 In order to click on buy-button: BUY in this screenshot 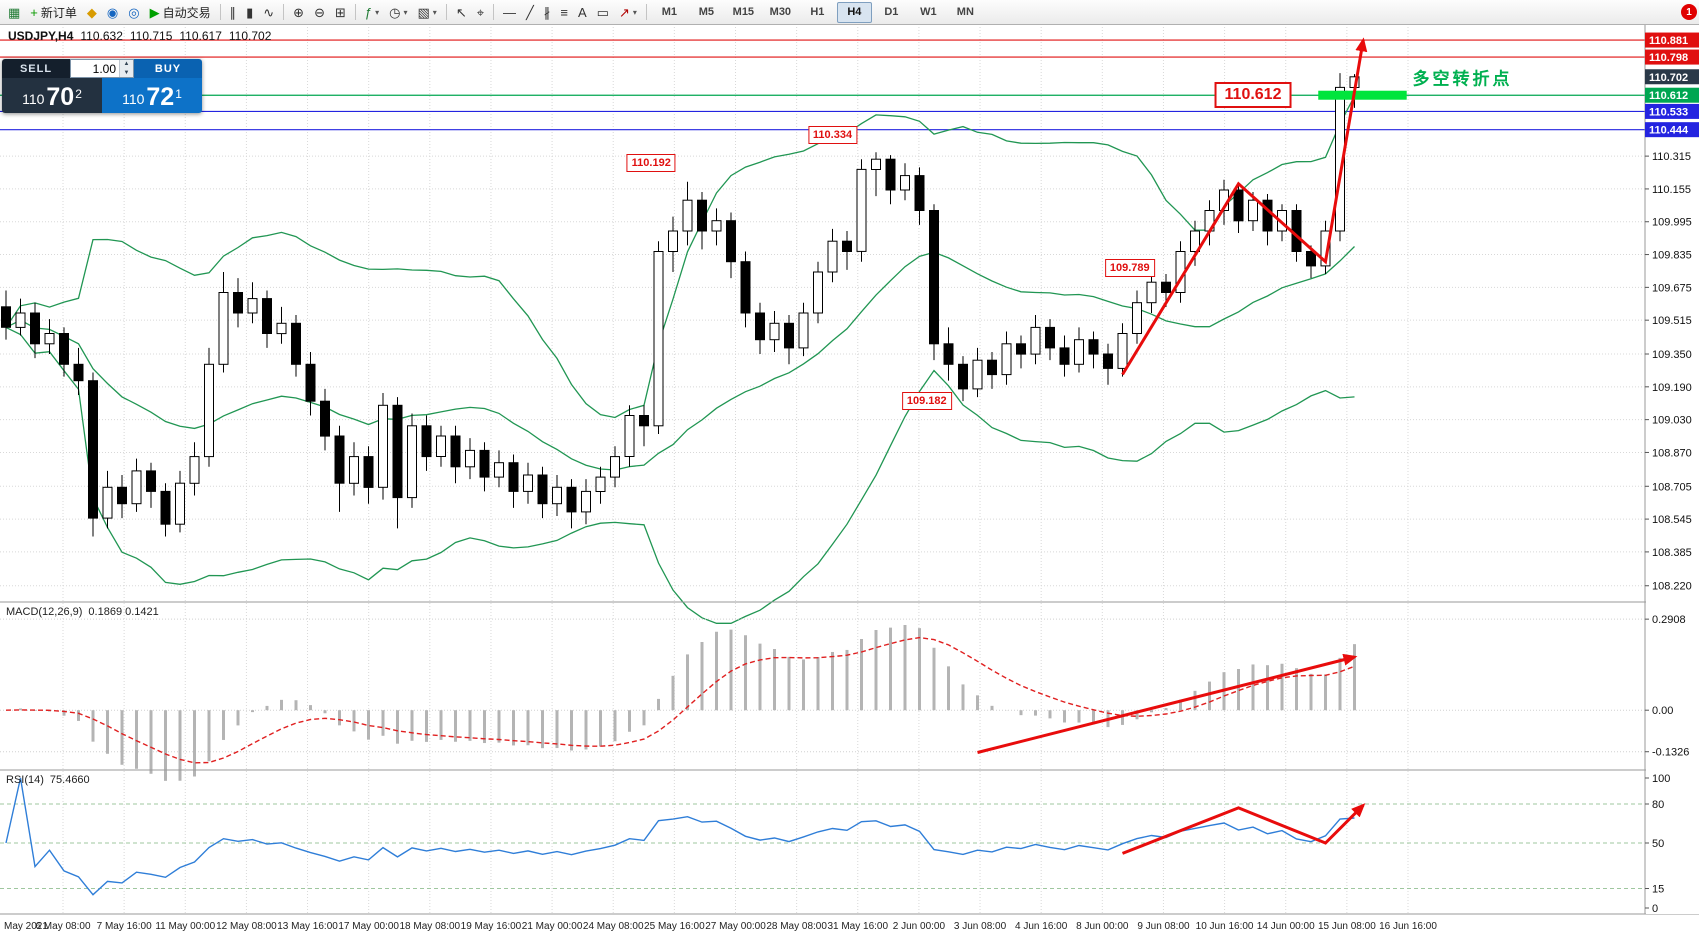, I will do `click(168, 68)`.